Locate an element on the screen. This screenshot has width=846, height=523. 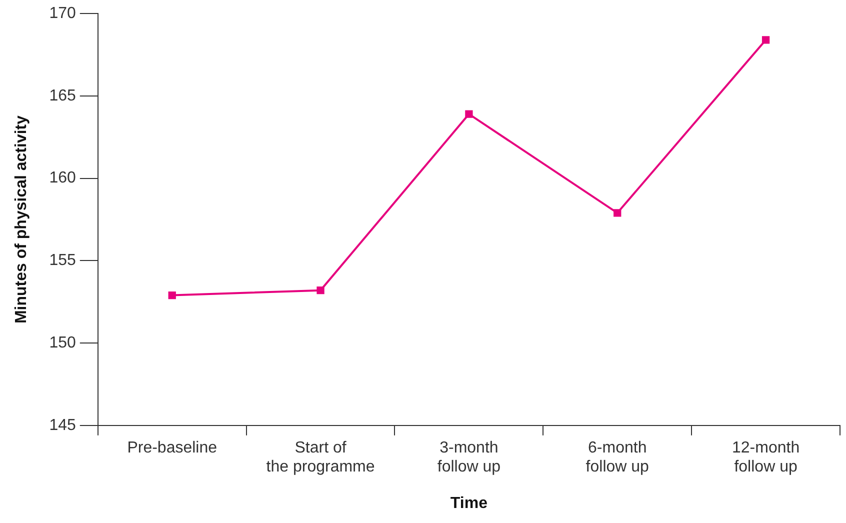
y-axis-title: Minutes of physical activity is located at coordinates (21, 219).